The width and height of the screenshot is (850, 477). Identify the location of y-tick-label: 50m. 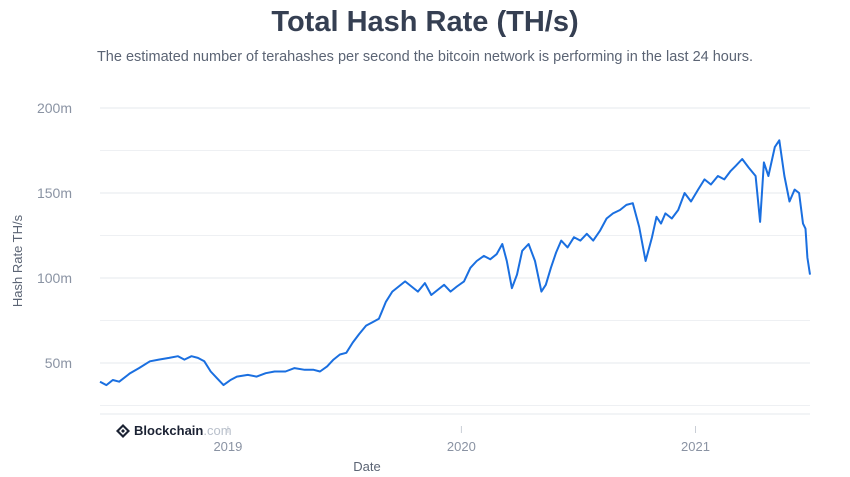
(58, 363).